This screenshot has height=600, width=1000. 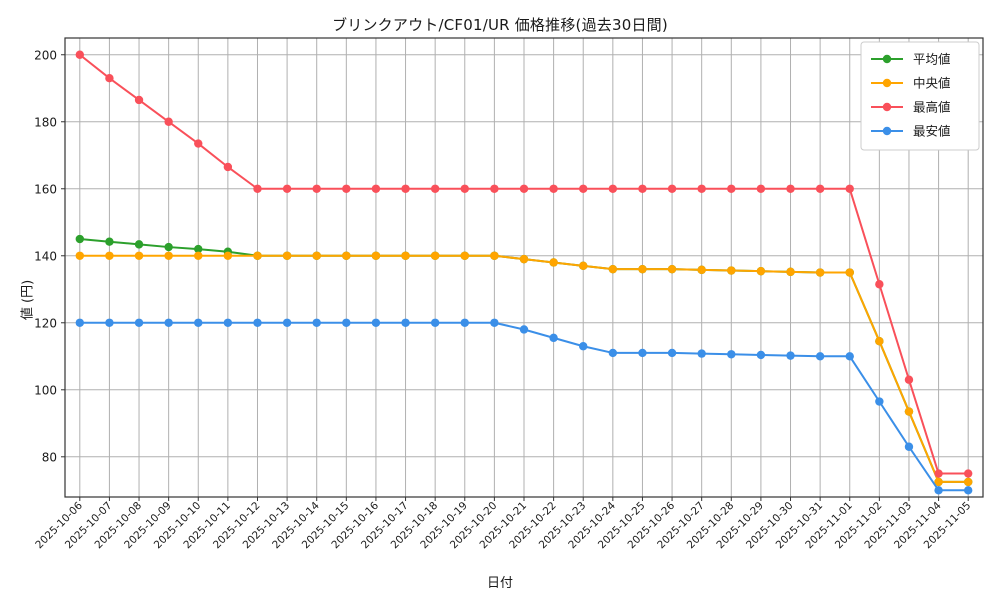 I want to click on x-axis-label: 日付, so click(x=499, y=583).